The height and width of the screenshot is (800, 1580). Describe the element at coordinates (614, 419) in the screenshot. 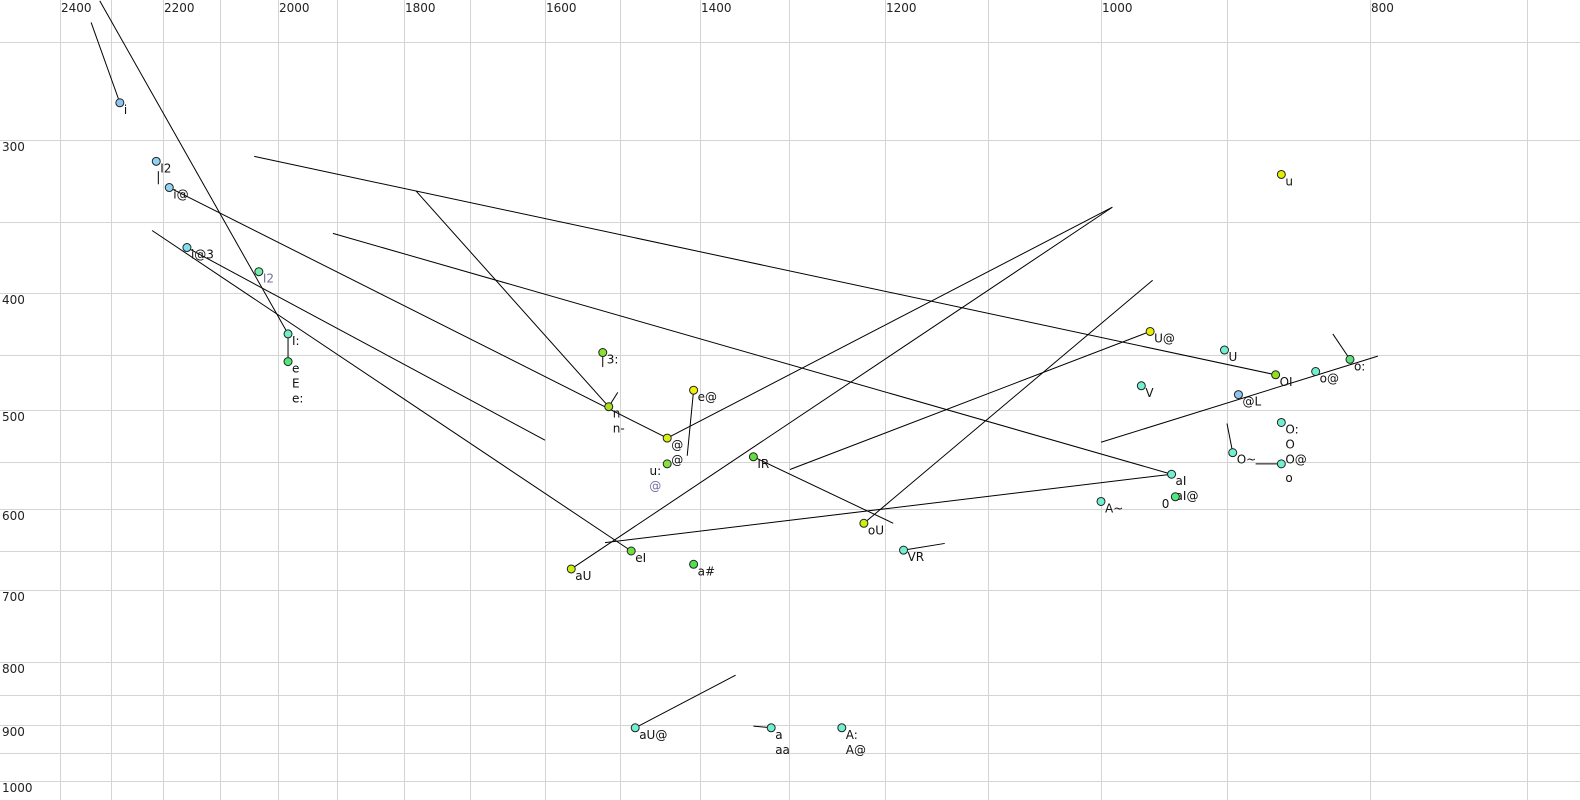

I see `vowel-point: nn-` at that location.